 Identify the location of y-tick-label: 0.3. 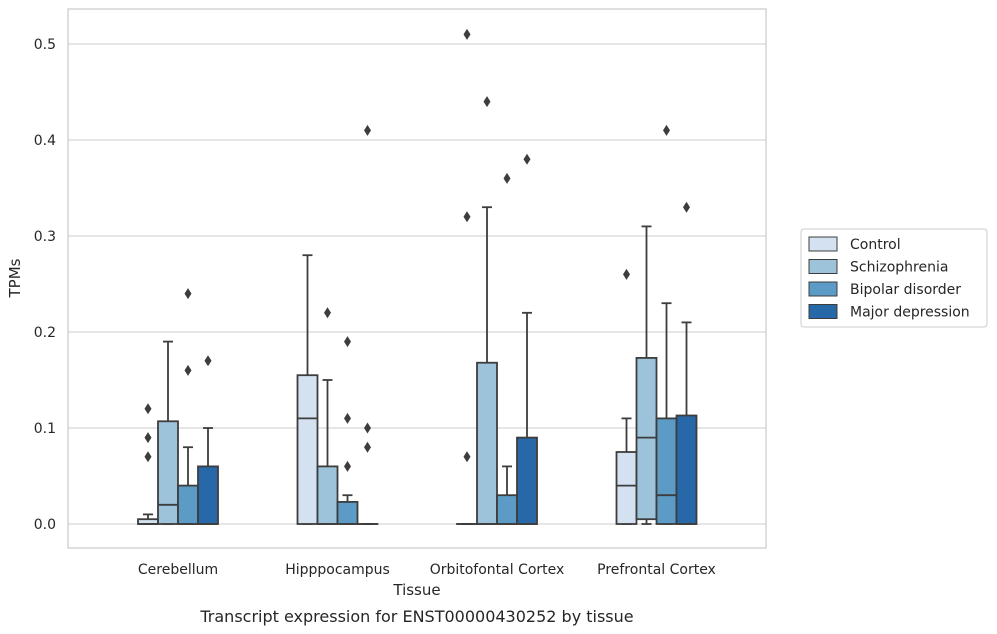
(45, 237).